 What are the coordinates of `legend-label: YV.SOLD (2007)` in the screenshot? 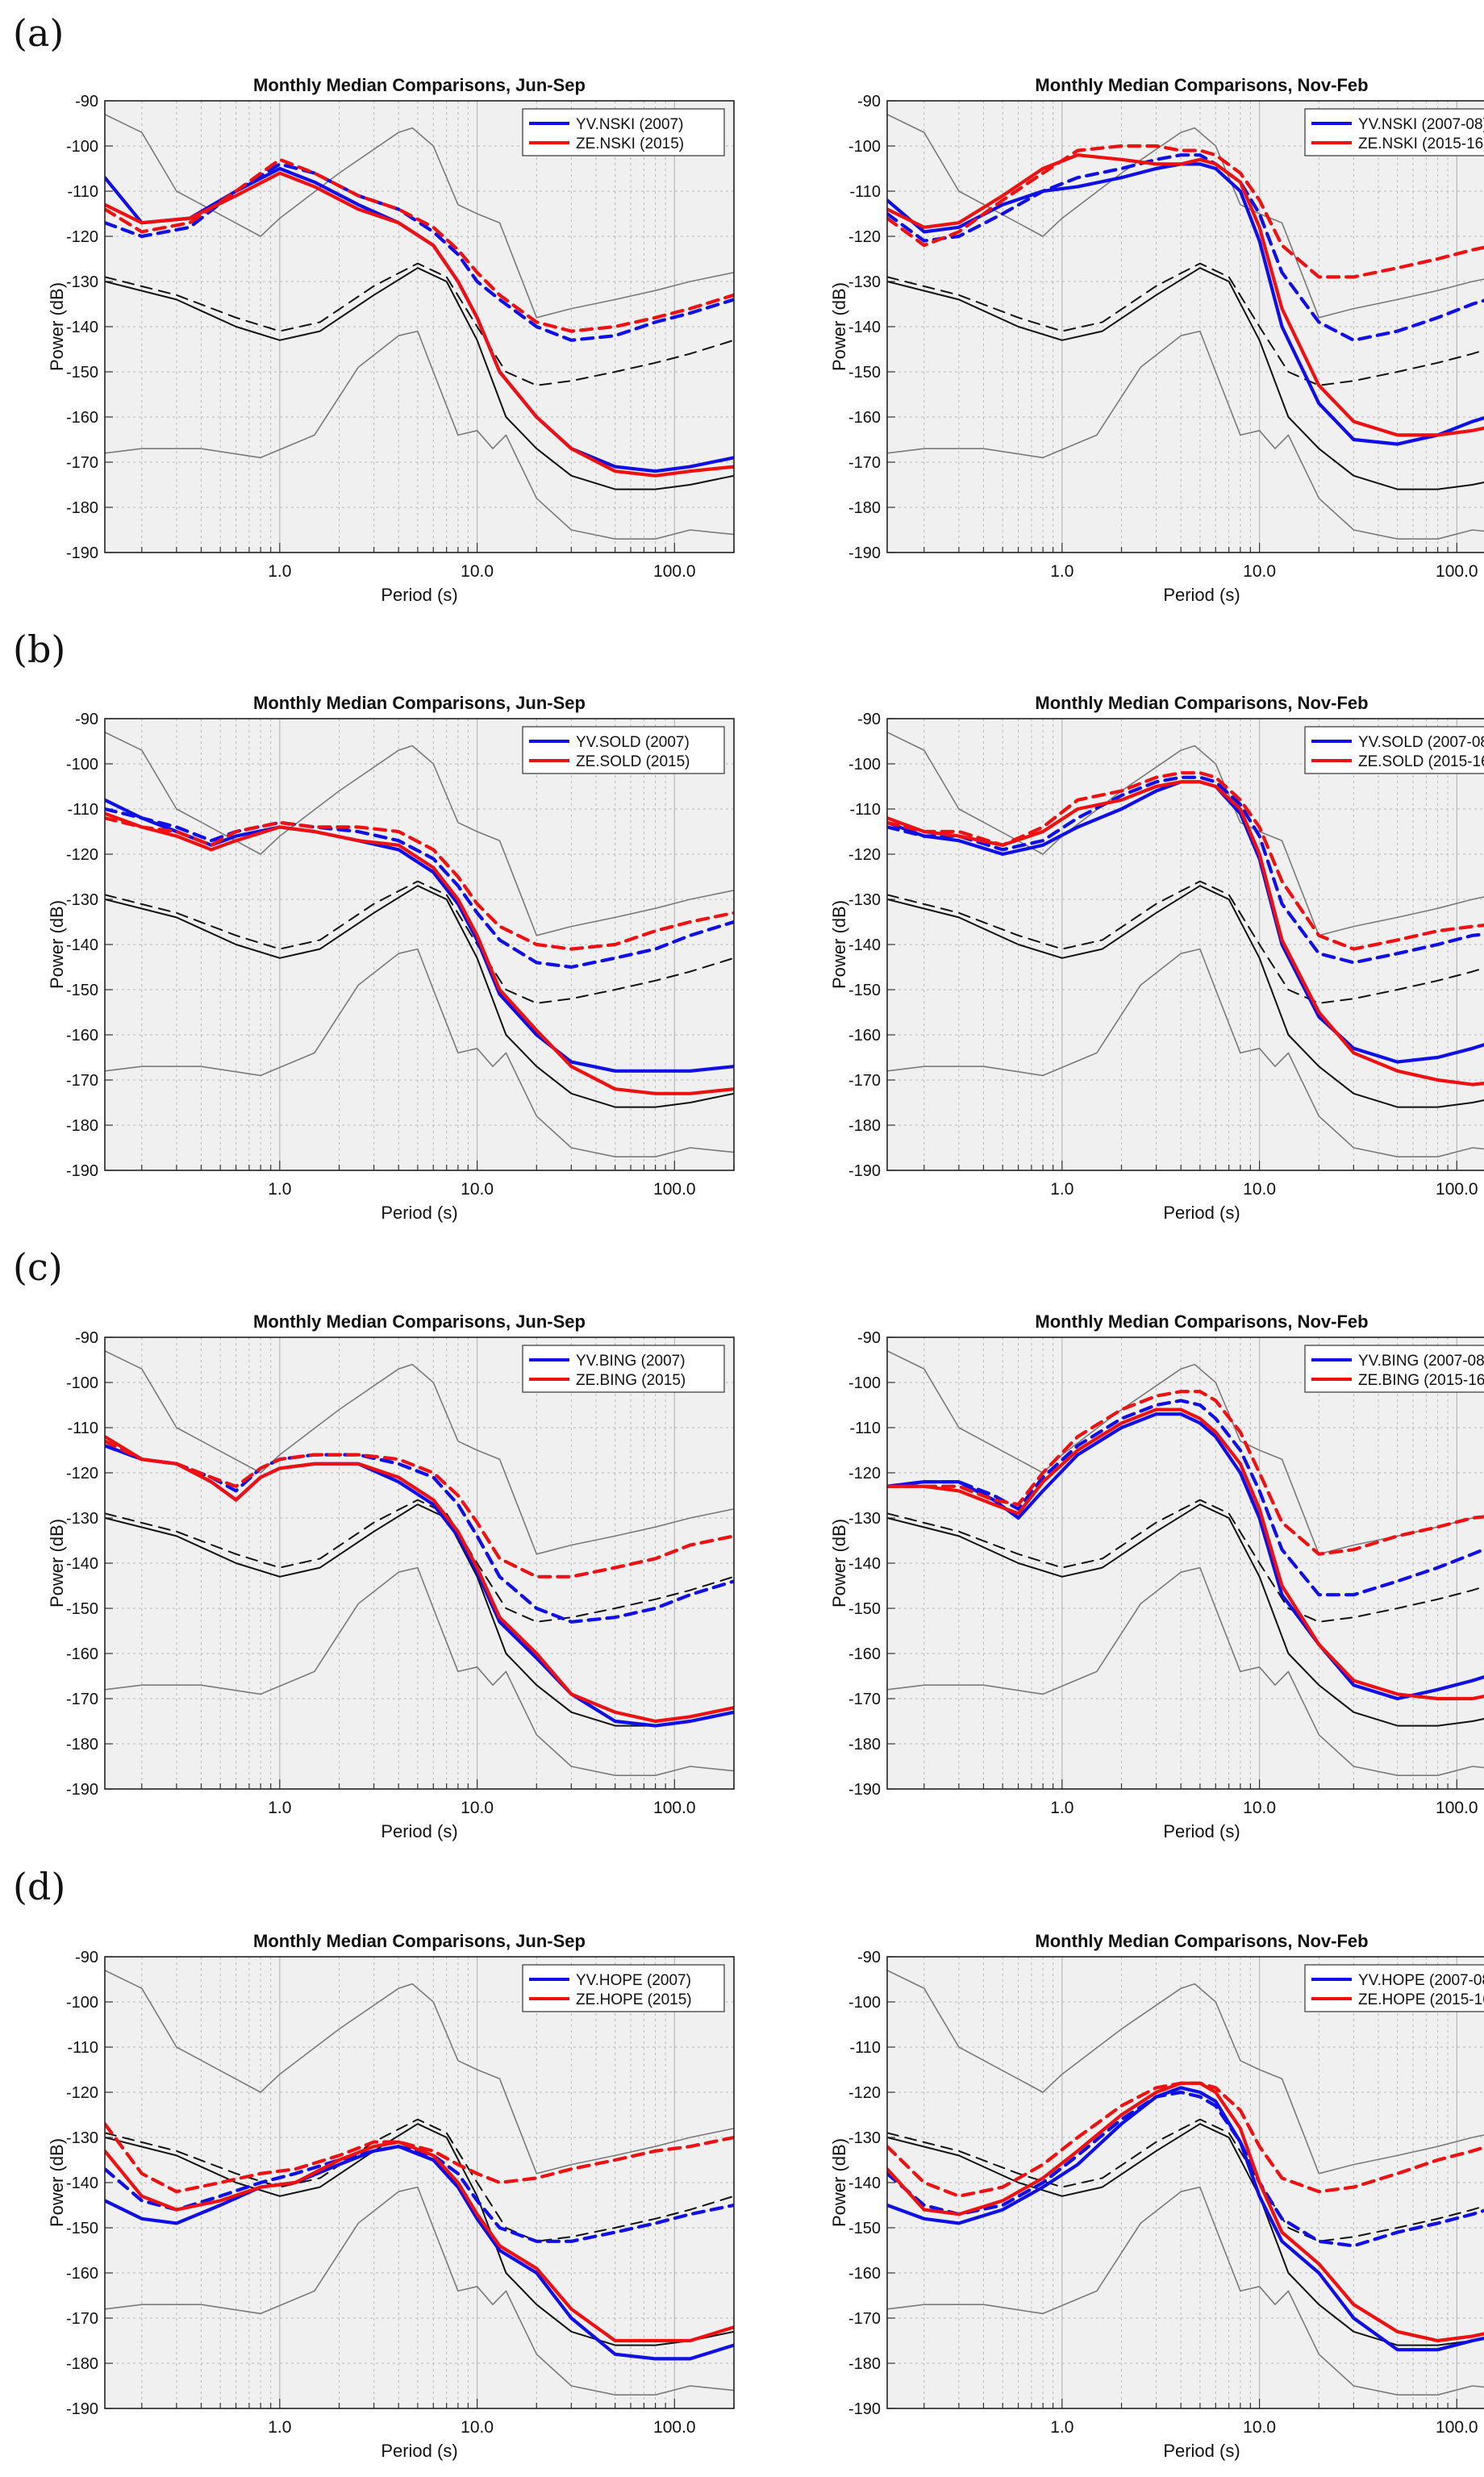 It's located at (633, 742).